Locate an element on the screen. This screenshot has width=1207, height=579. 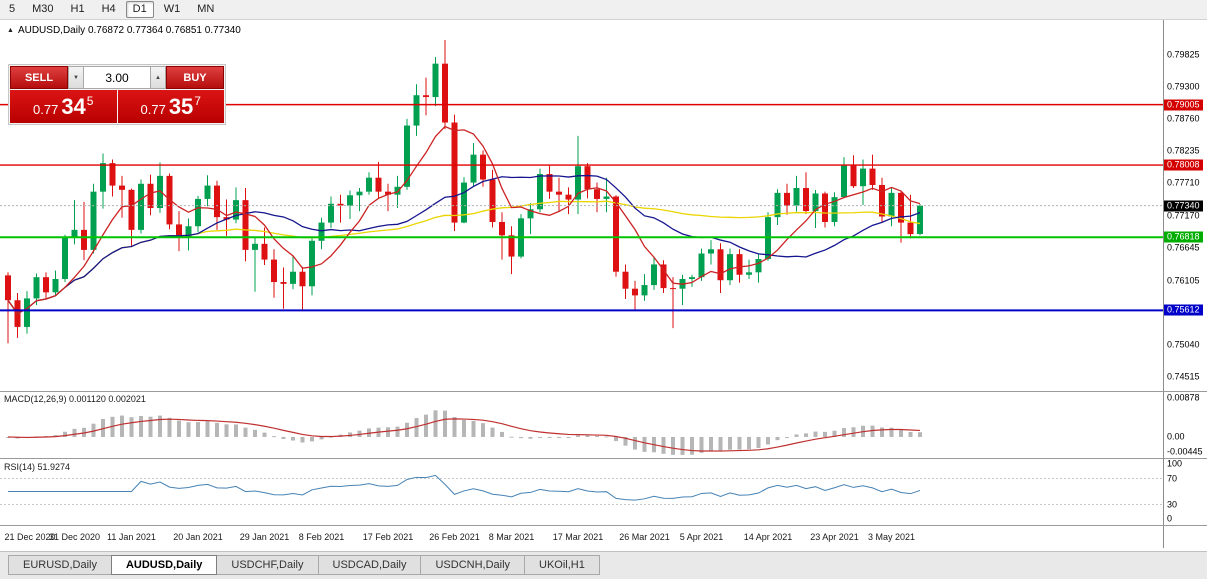
axis-tick-label: 100 is located at coordinates (1175, 463).